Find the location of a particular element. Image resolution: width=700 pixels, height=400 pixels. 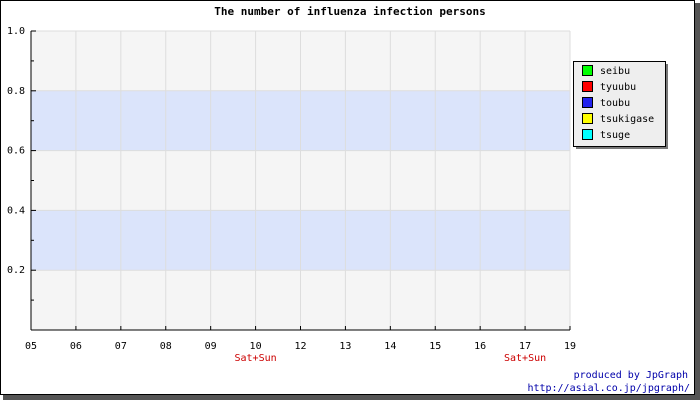

x-tick-label: 17 is located at coordinates (525, 346).